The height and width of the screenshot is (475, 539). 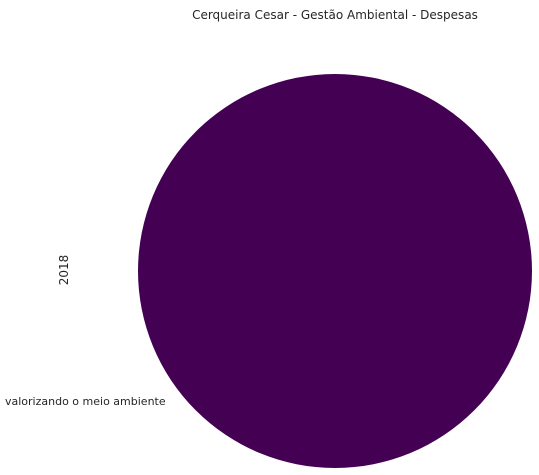 I want to click on pie-slice-labels: valorizando o meio ambiente, so click(x=85, y=401).